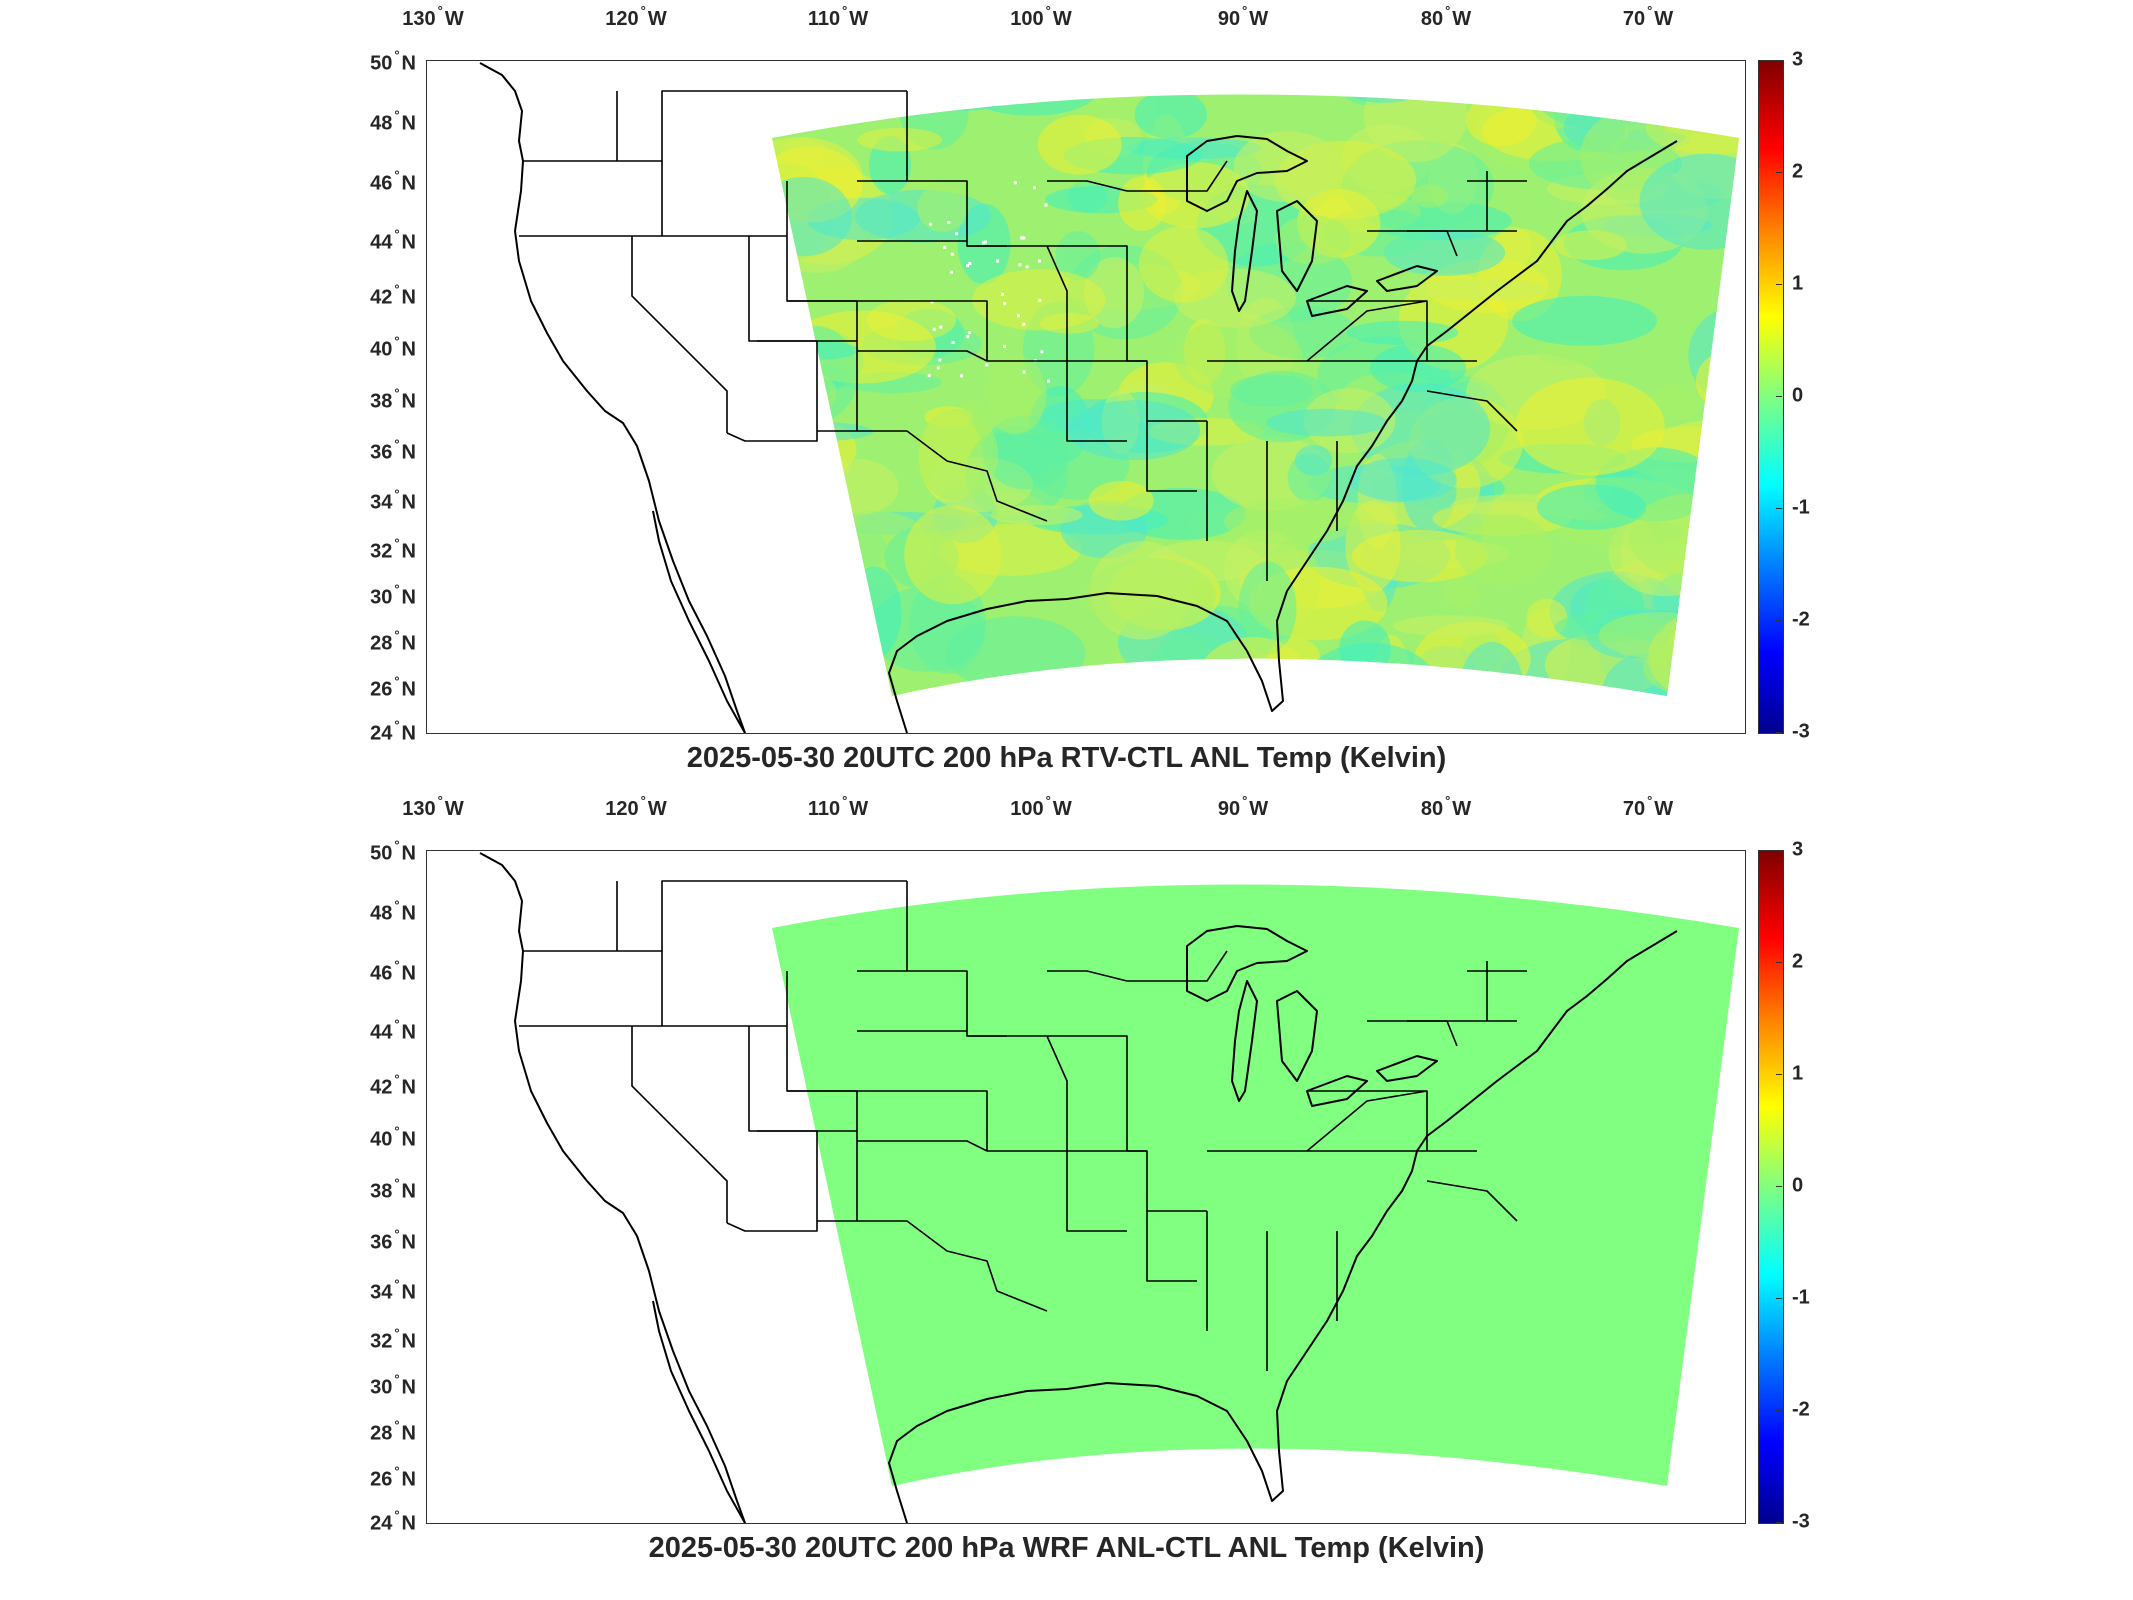  I want to click on longitude-tick-label: 110 ° W, so click(838, 806).